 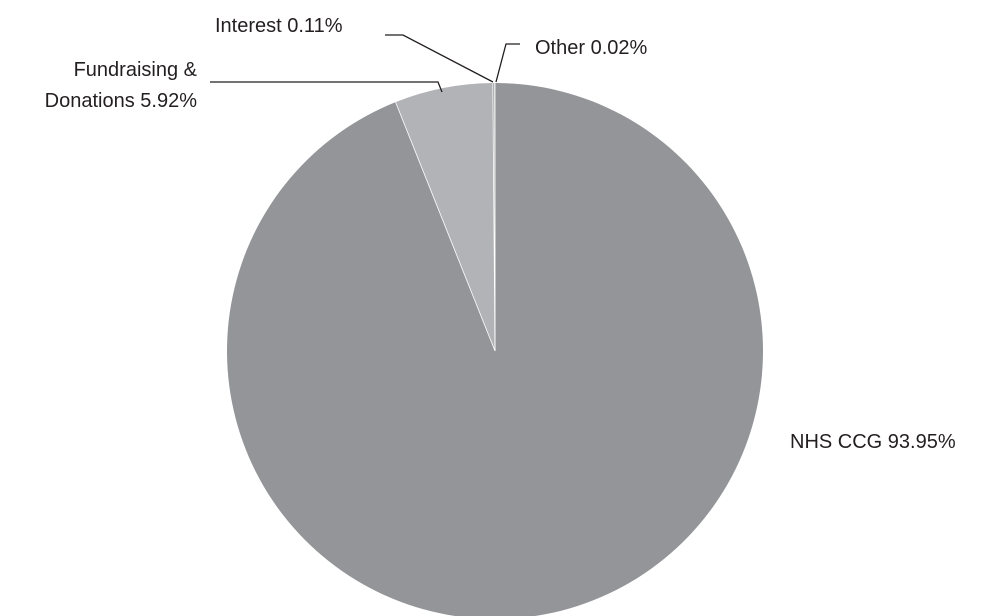 What do you see at coordinates (507, 63) in the screenshot?
I see `leader-line-other` at bounding box center [507, 63].